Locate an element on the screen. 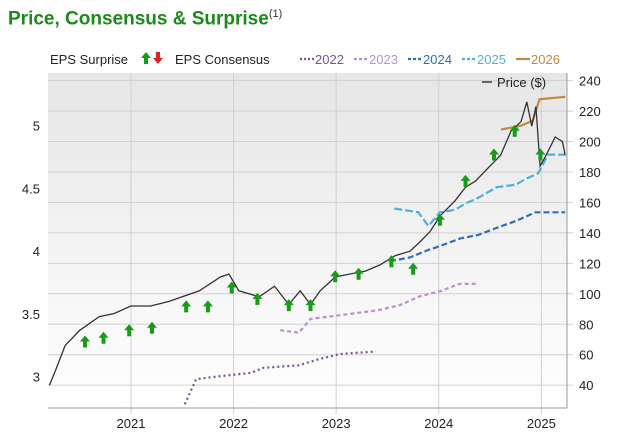 This screenshot has height=435, width=620. right-tick-label: 240 is located at coordinates (590, 81).